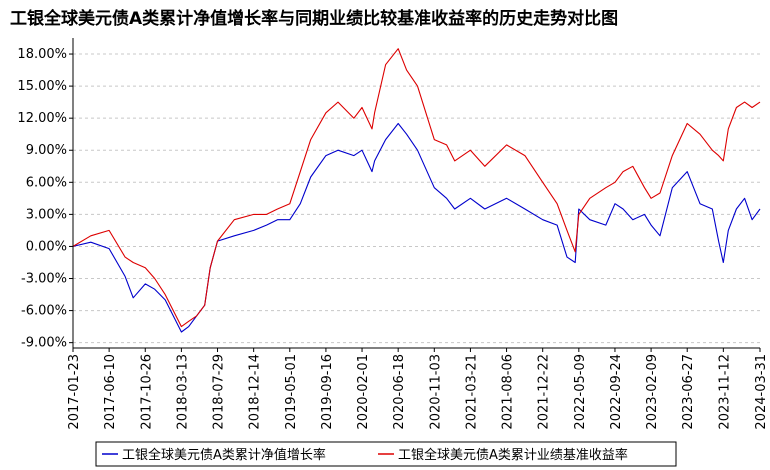 Image resolution: width=770 pixels, height=470 pixels. I want to click on y-tick-label: 3.00%, so click(46, 214).